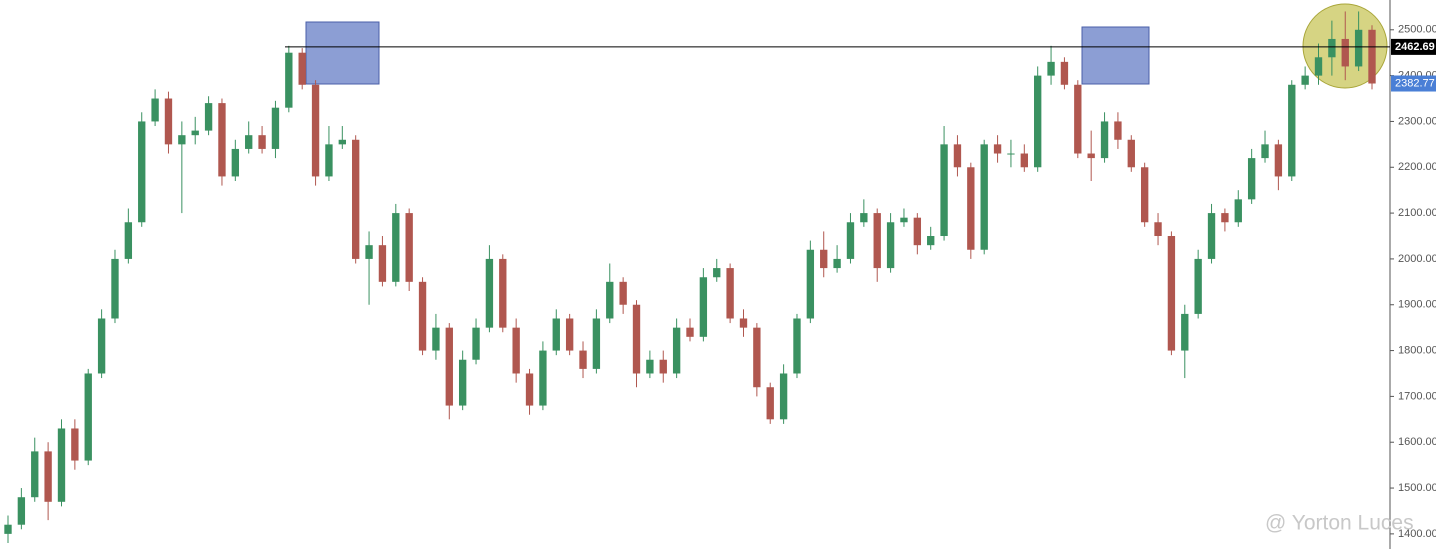 Image resolution: width=1436 pixels, height=549 pixels. I want to click on y-tick-label: 1900.00, so click(1417, 305).